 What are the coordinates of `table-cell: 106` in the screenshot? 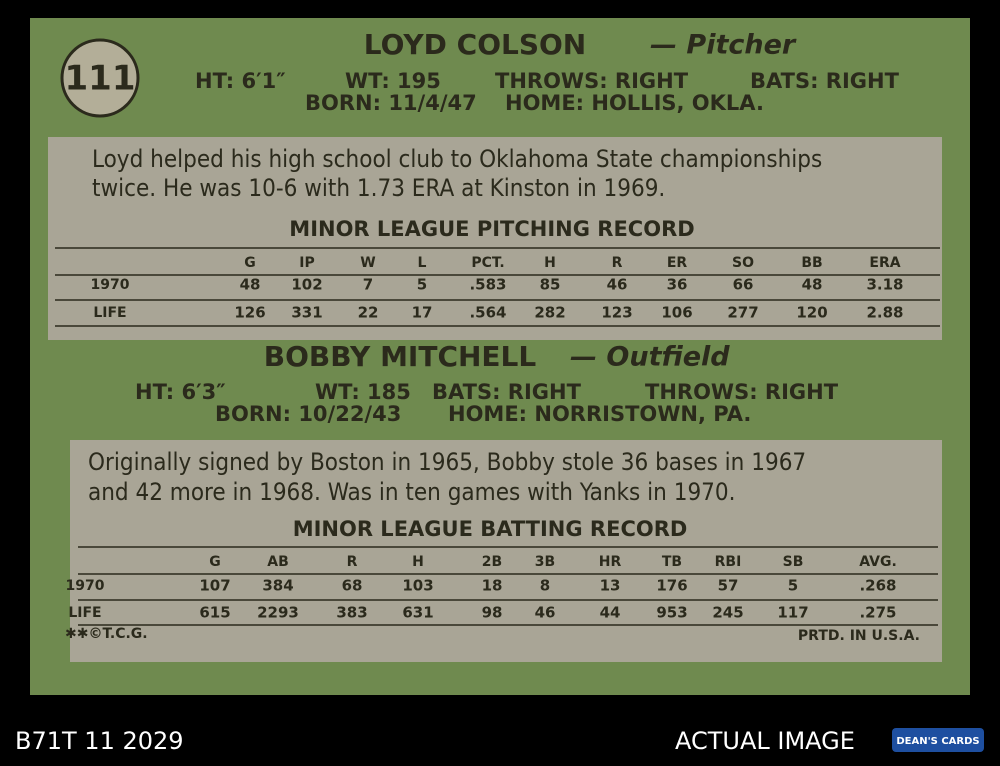 It's located at (676, 313).